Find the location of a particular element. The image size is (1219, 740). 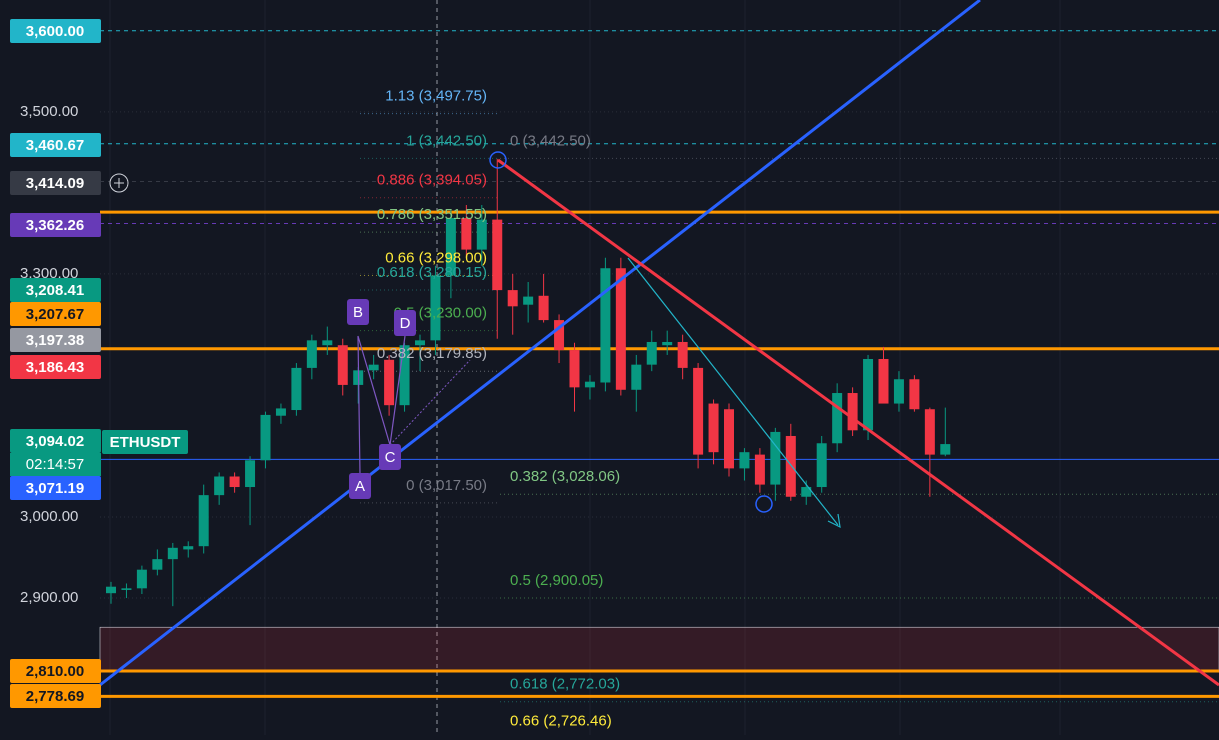

fib-label: 0.5 (2,900.05) is located at coordinates (556, 580).